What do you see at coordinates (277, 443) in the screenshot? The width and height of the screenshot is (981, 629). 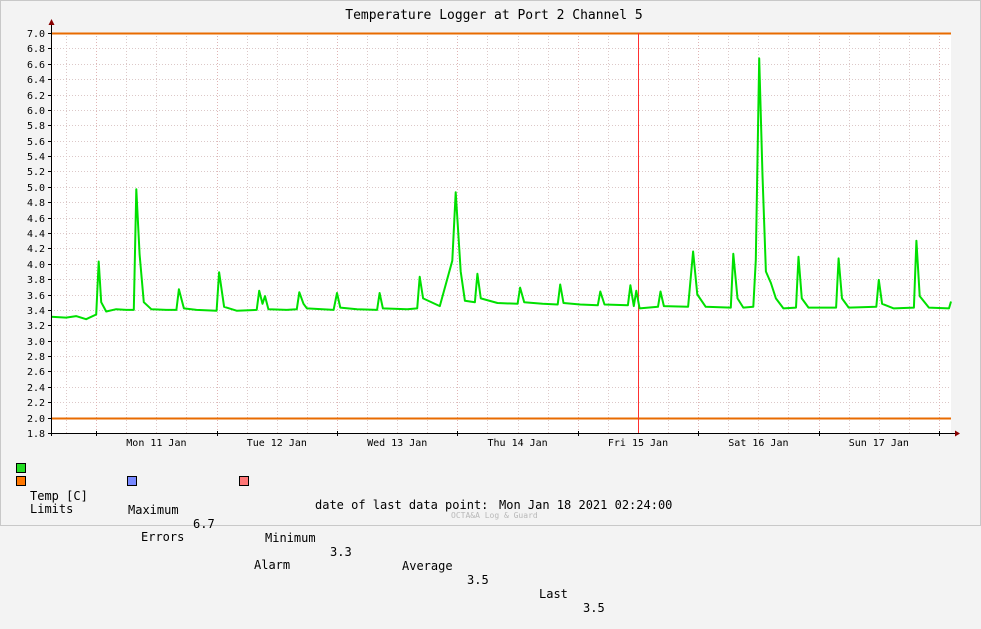 I see `x-tick-label: Tue 12 Jan` at bounding box center [277, 443].